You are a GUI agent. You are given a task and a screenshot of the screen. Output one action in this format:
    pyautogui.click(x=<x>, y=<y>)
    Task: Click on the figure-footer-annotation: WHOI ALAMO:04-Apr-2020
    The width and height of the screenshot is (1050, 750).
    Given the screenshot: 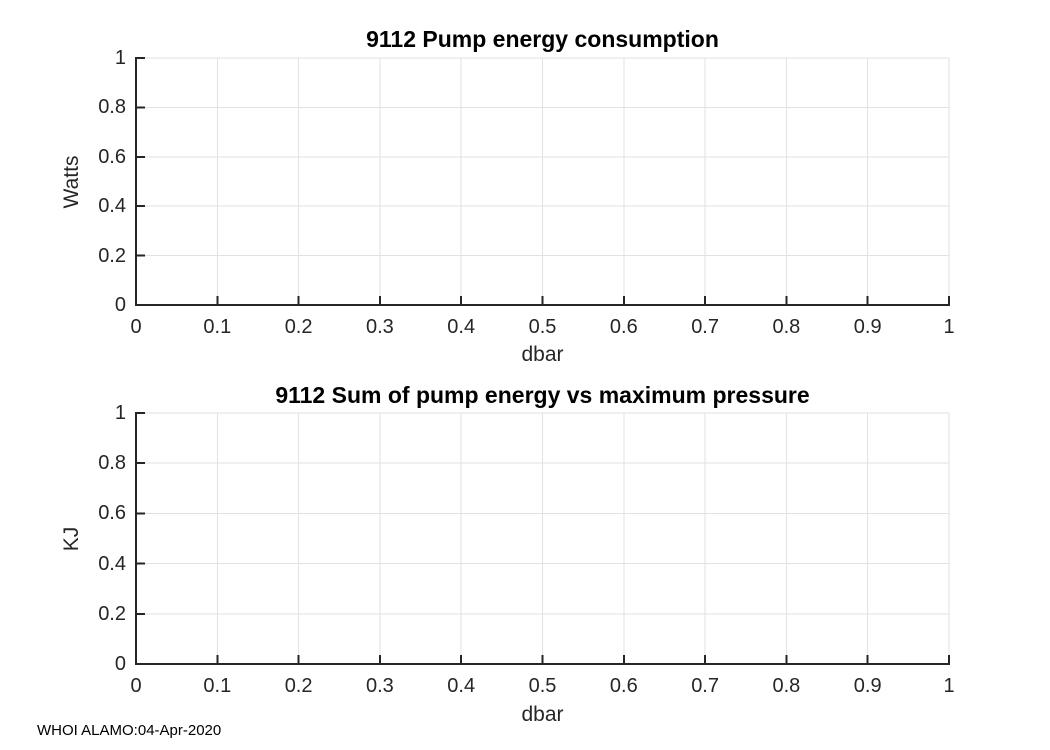 What is the action you would take?
    pyautogui.click(x=129, y=730)
    